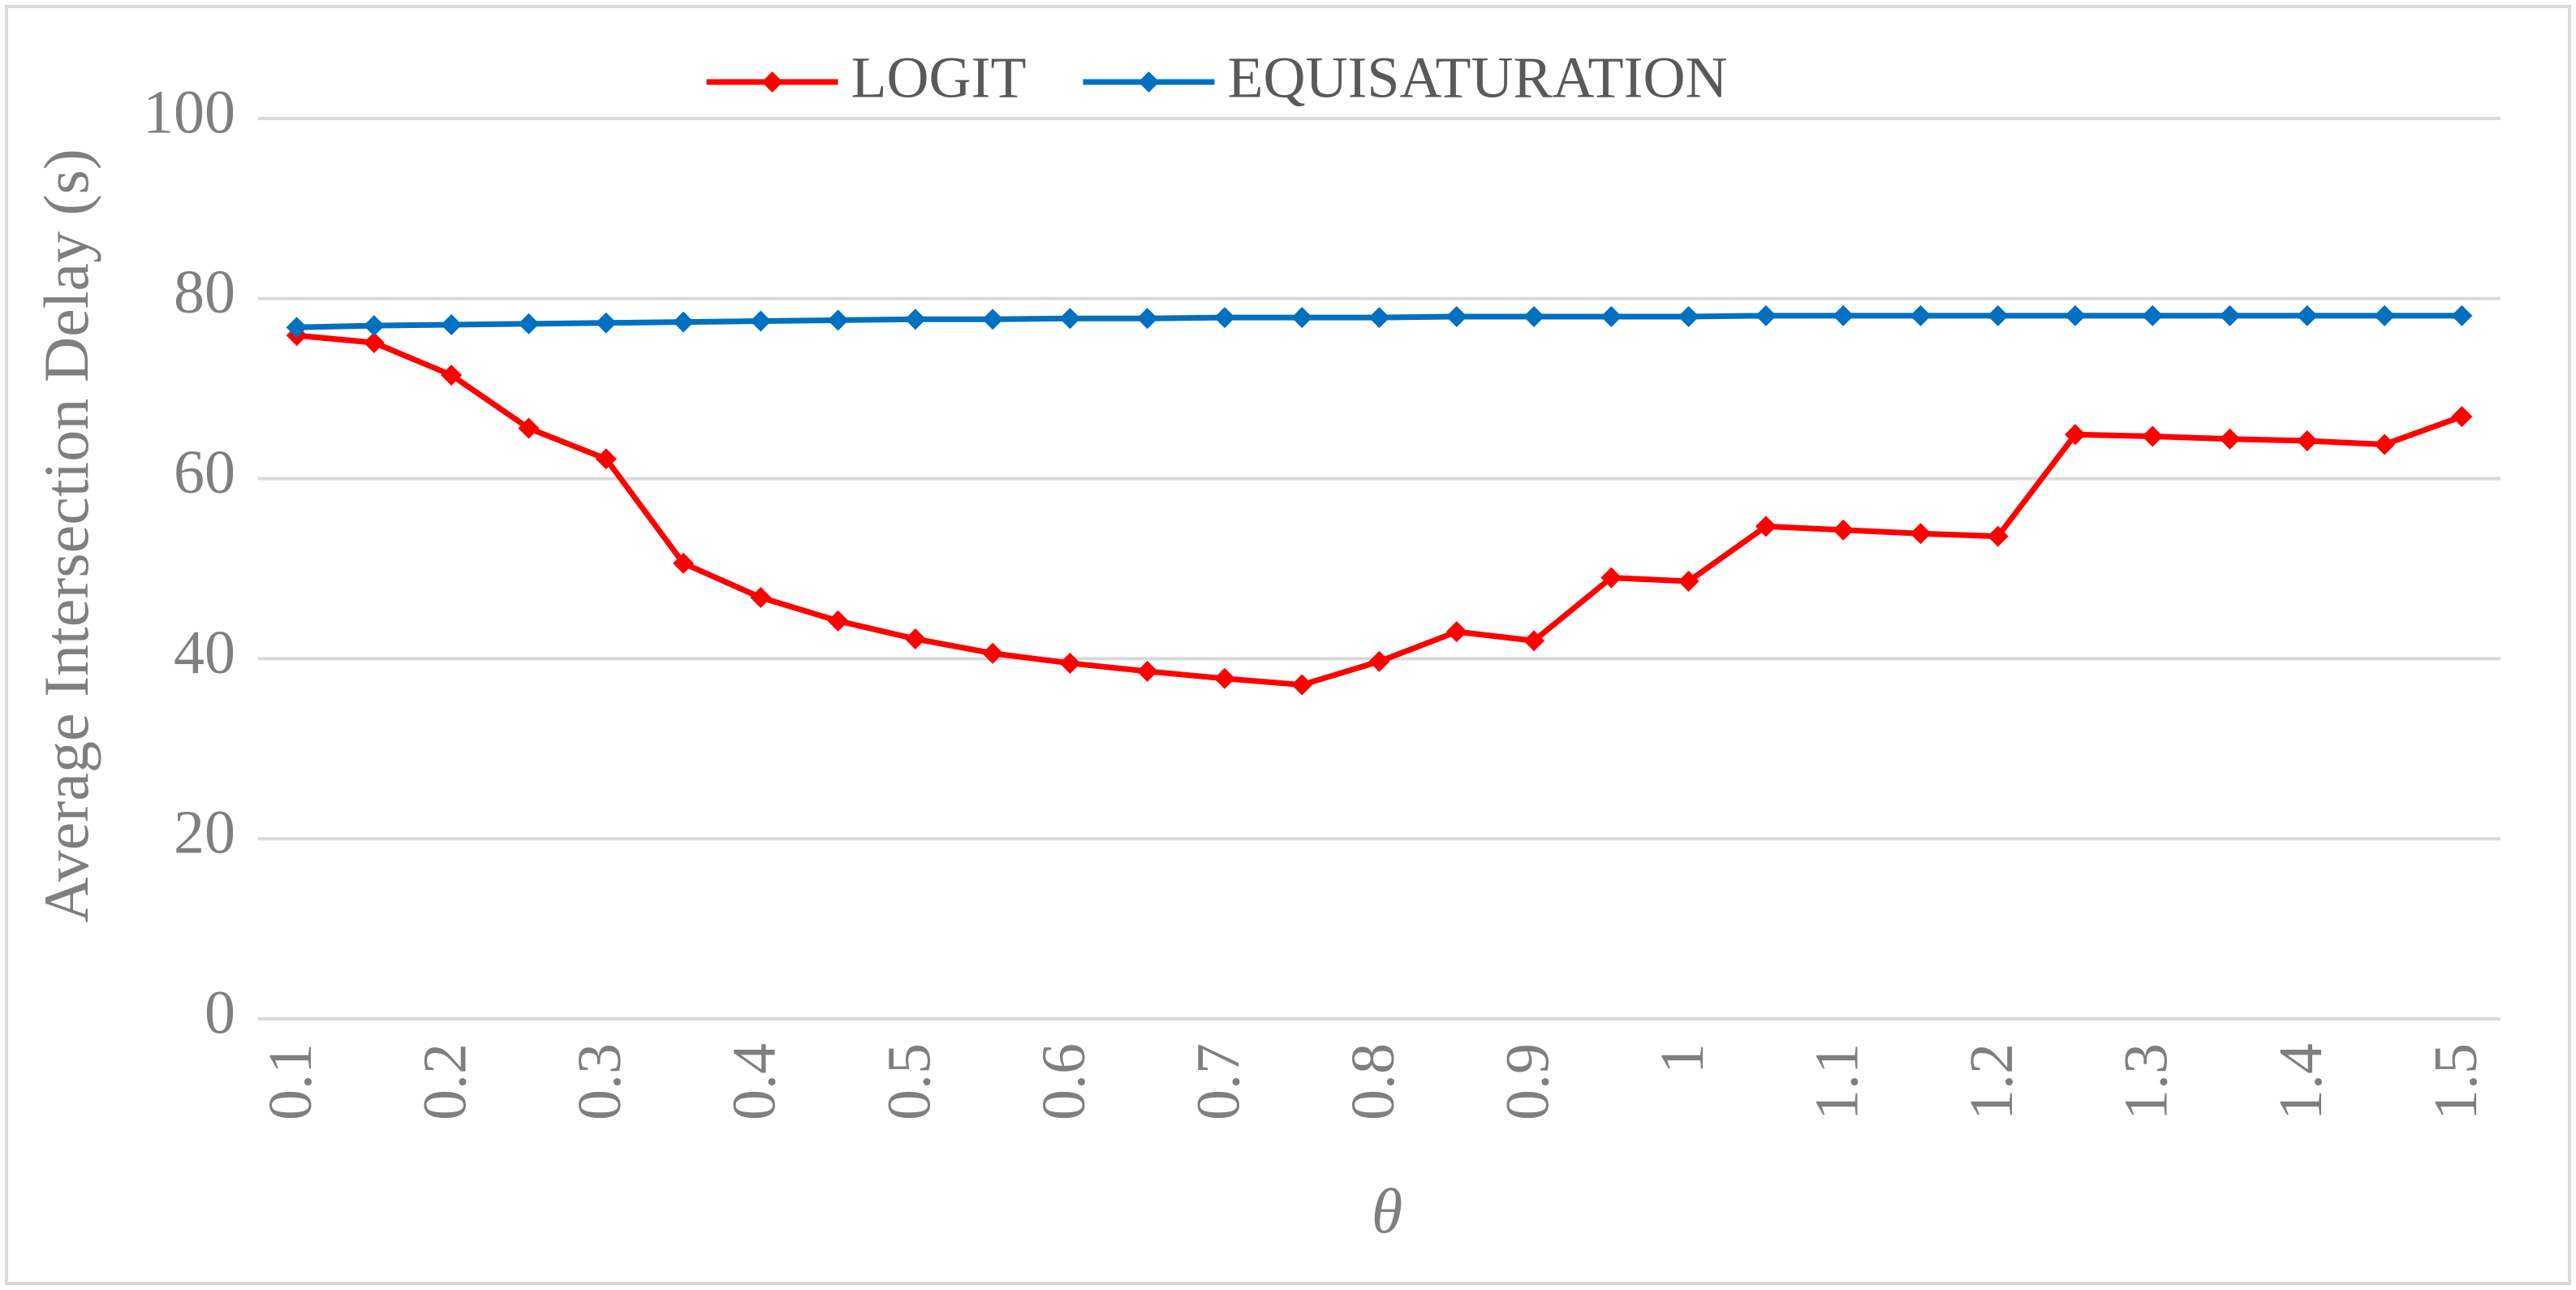 This screenshot has width=2576, height=1290. I want to click on x-tick-label: 0.3, so click(600, 1081).